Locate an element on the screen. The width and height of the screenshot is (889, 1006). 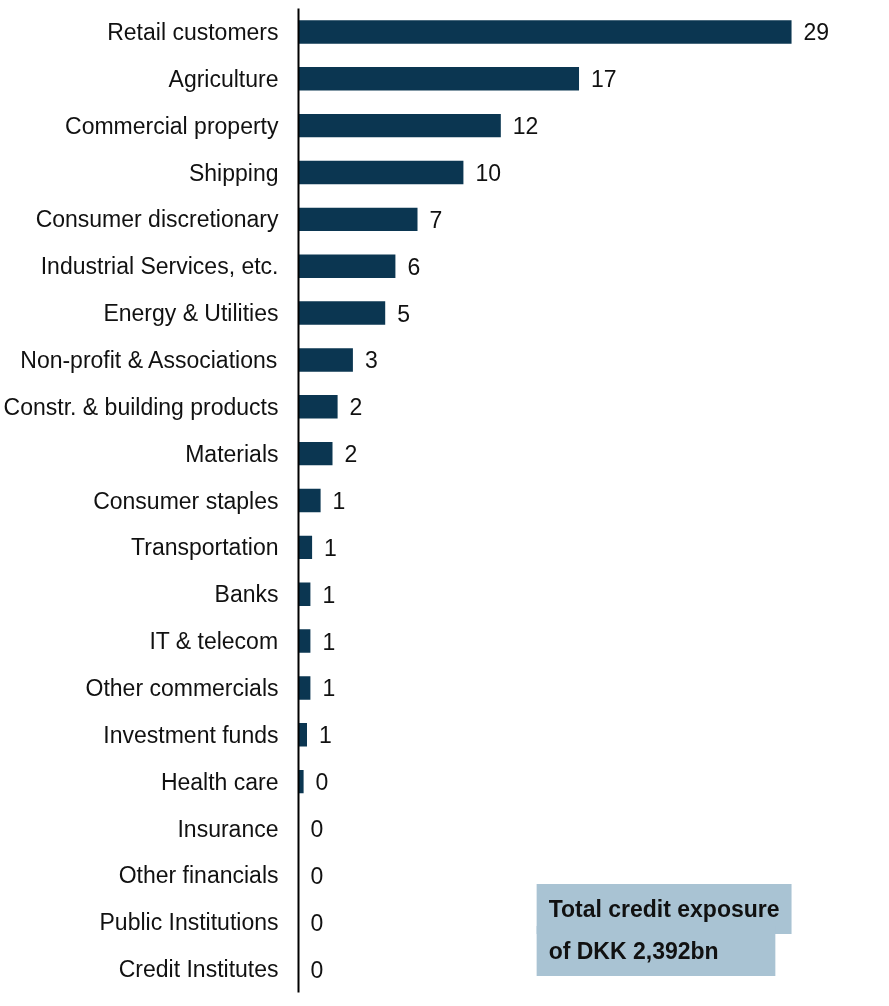
annotation: Total credit exposure of DKK 2,392bn is located at coordinates (664, 930).